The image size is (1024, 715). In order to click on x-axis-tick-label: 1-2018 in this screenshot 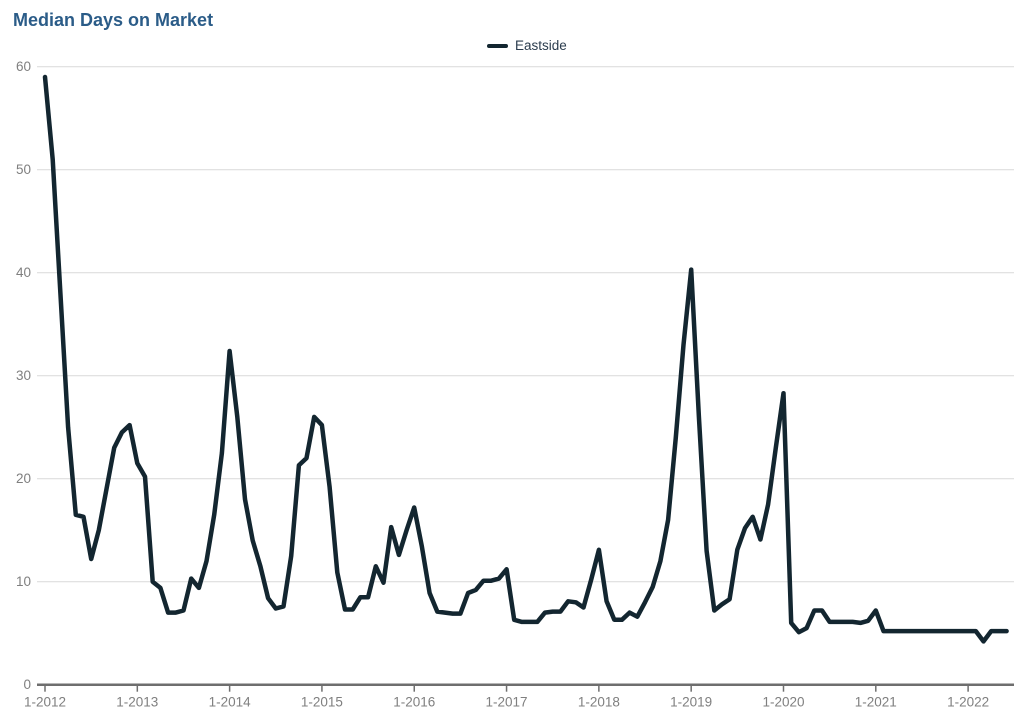, I will do `click(599, 702)`.